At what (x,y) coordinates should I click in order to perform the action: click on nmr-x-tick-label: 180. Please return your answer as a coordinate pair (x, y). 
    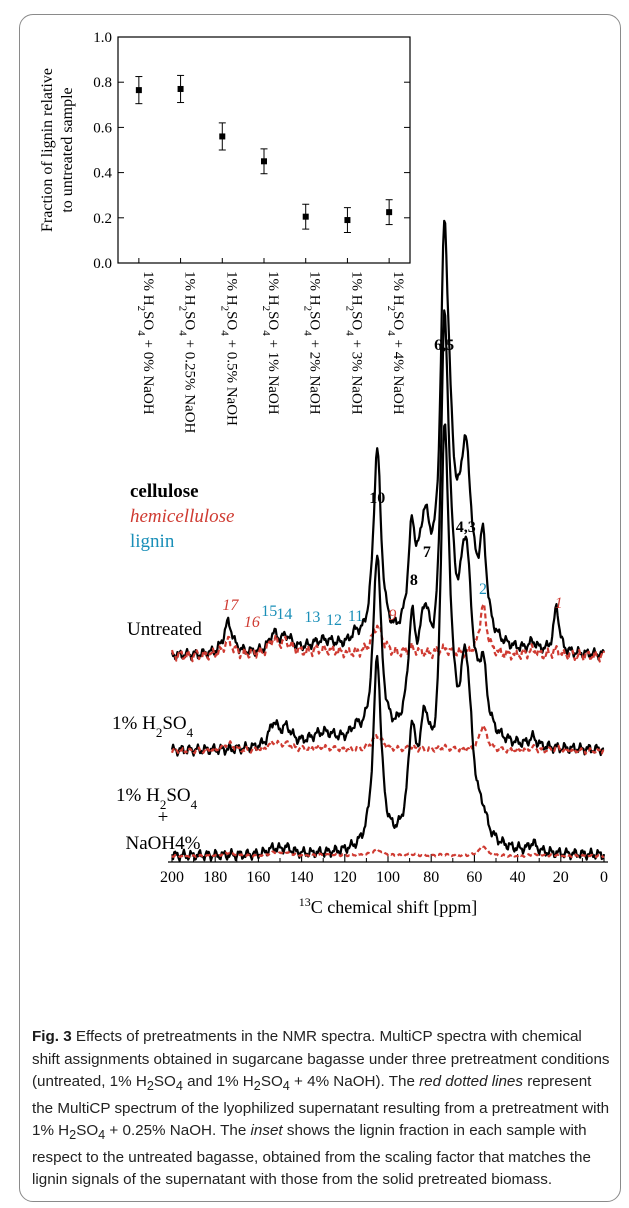
    Looking at the image, I should click on (215, 877).